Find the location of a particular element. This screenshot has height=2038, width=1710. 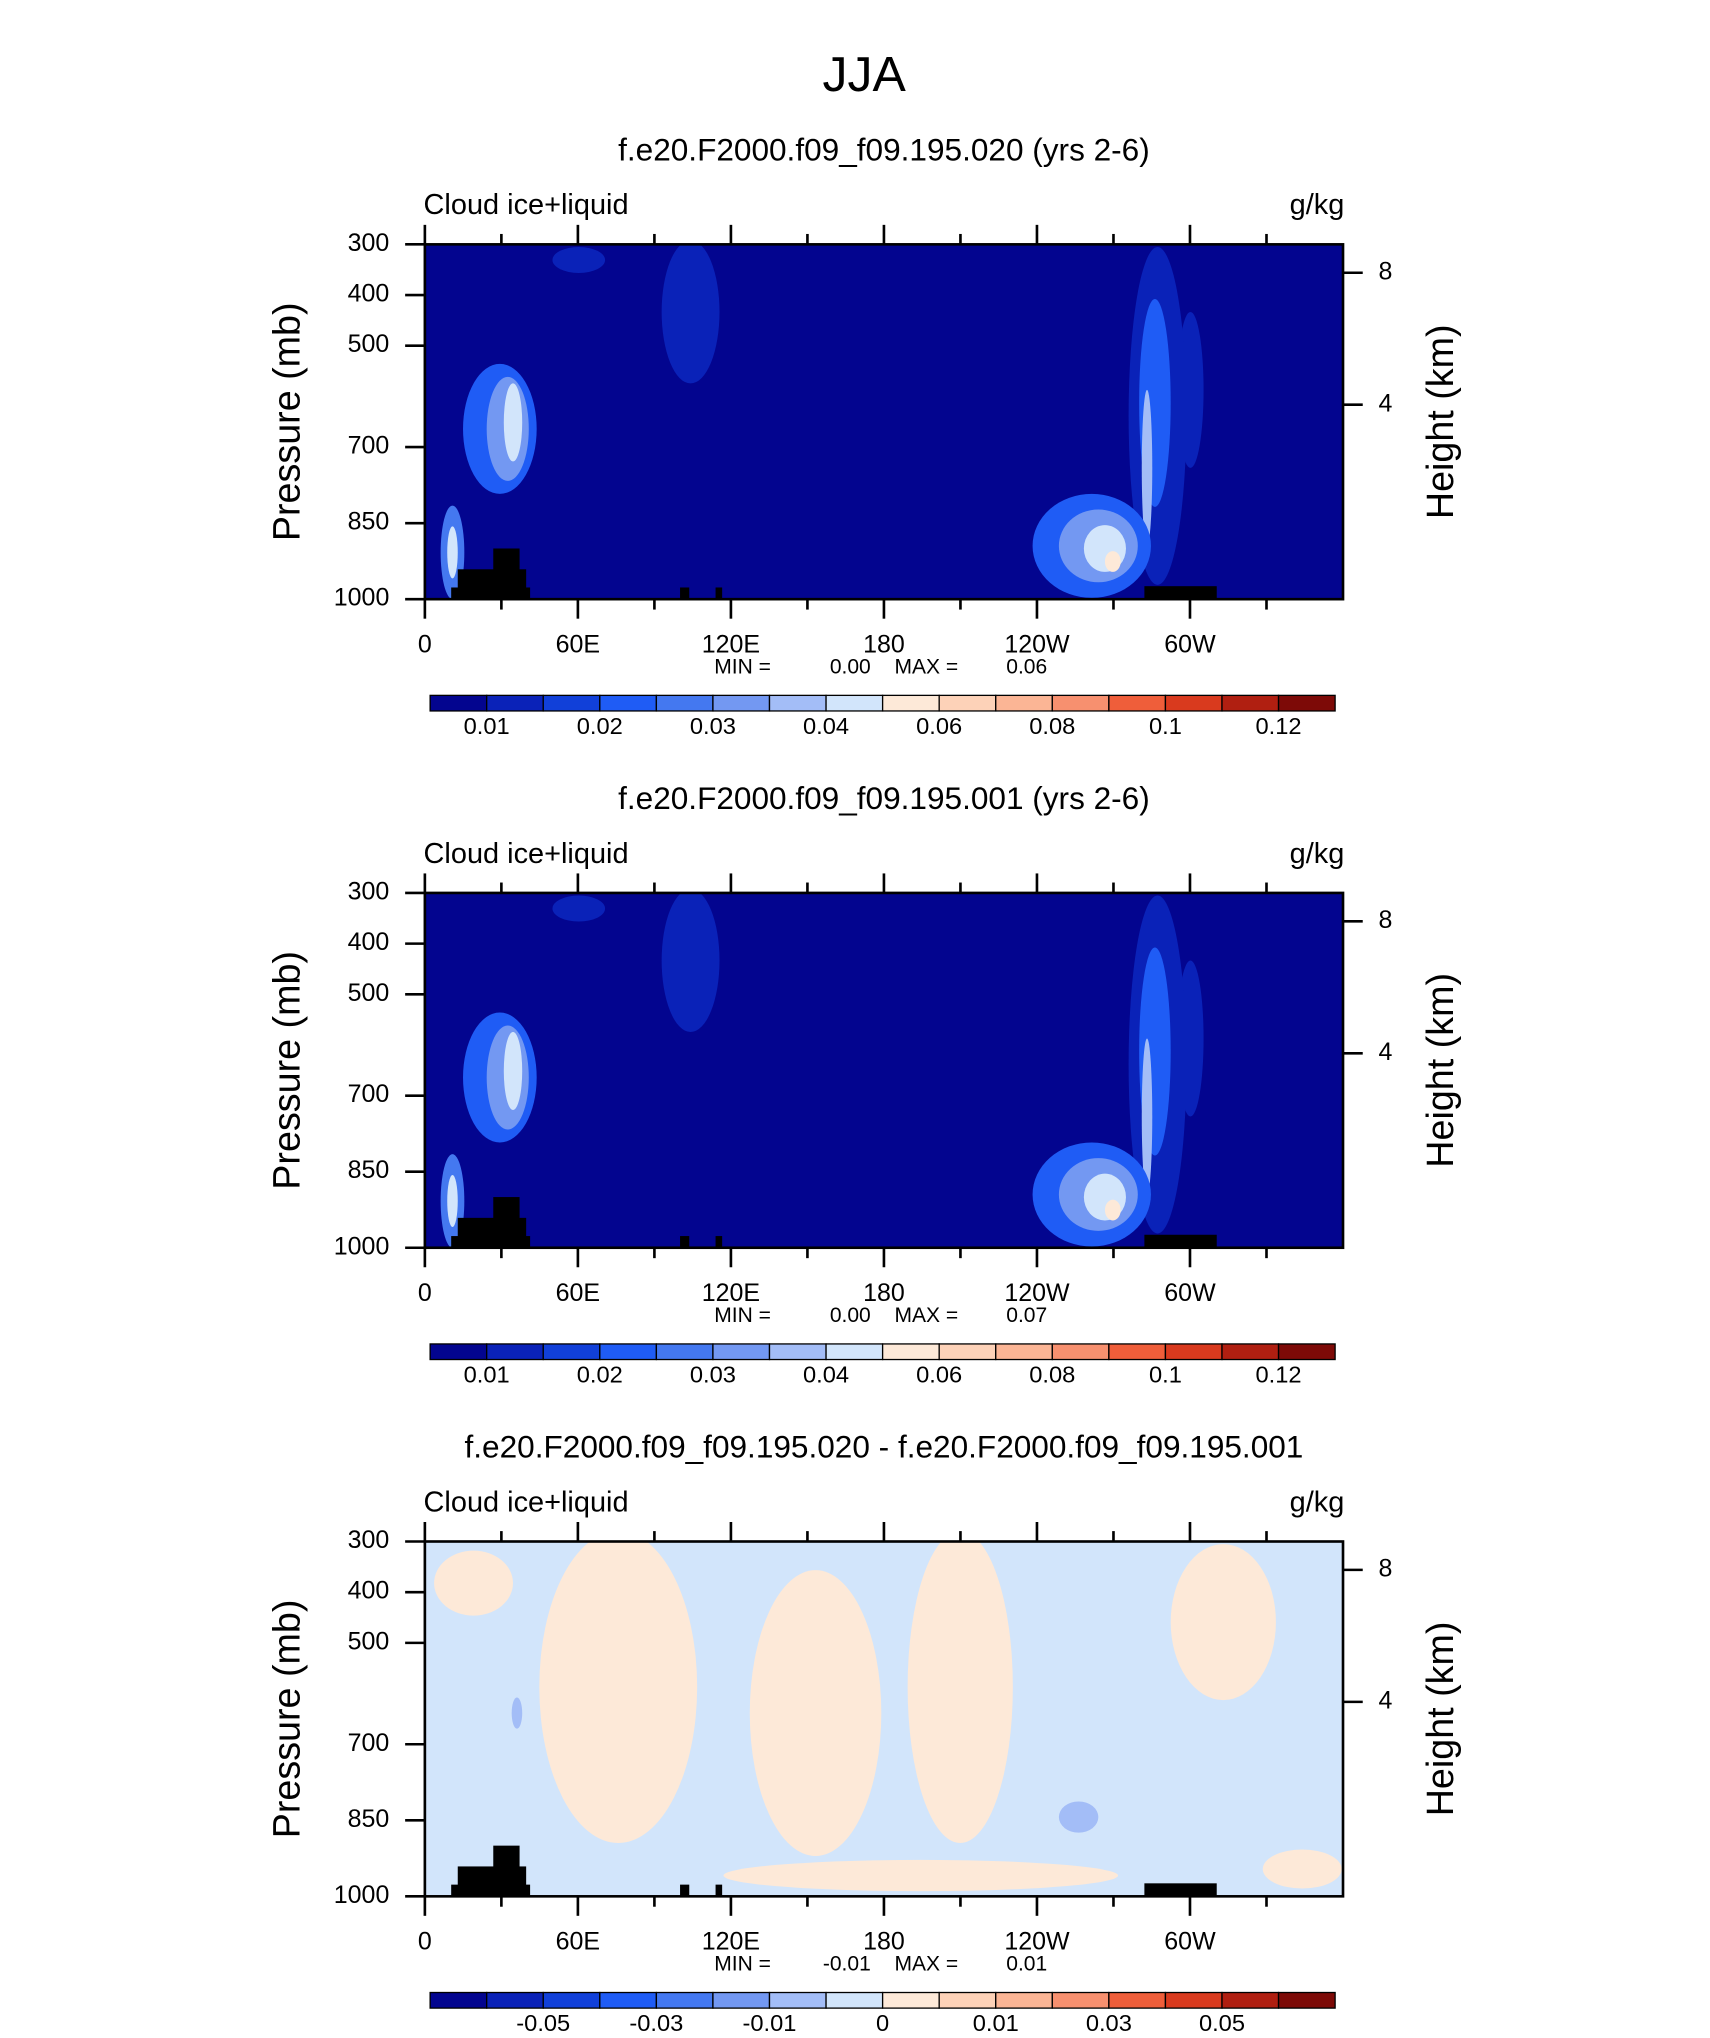

colorbar-label: -0.01 is located at coordinates (770, 2023).